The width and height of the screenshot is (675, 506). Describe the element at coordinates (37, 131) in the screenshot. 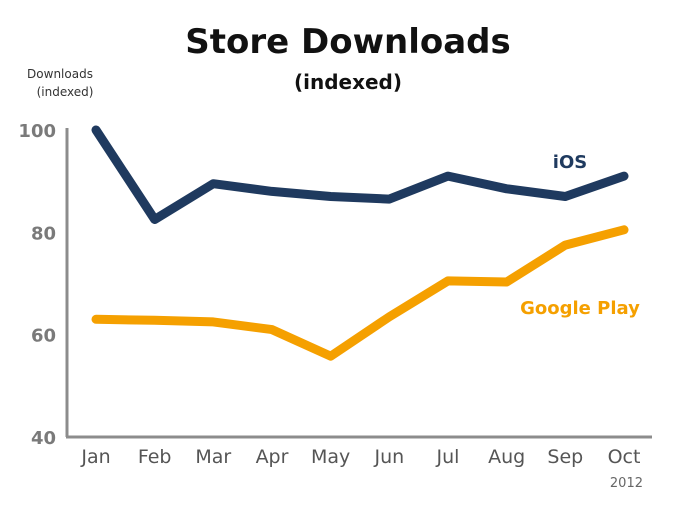

I see `y-tick-label: 100` at that location.